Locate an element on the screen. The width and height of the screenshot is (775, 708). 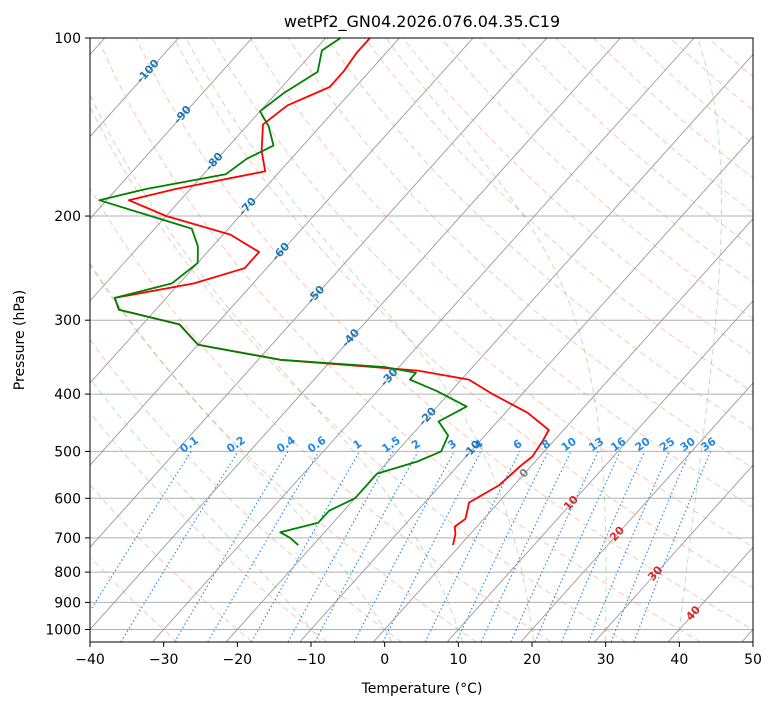
y-tick-label: 700 is located at coordinates (67, 539).